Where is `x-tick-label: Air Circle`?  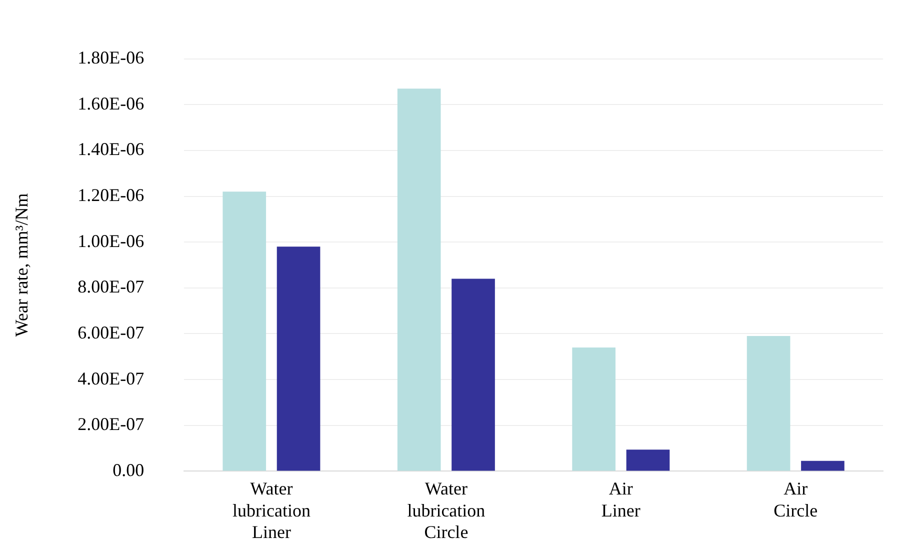
x-tick-label: Air Circle is located at coordinates (796, 499).